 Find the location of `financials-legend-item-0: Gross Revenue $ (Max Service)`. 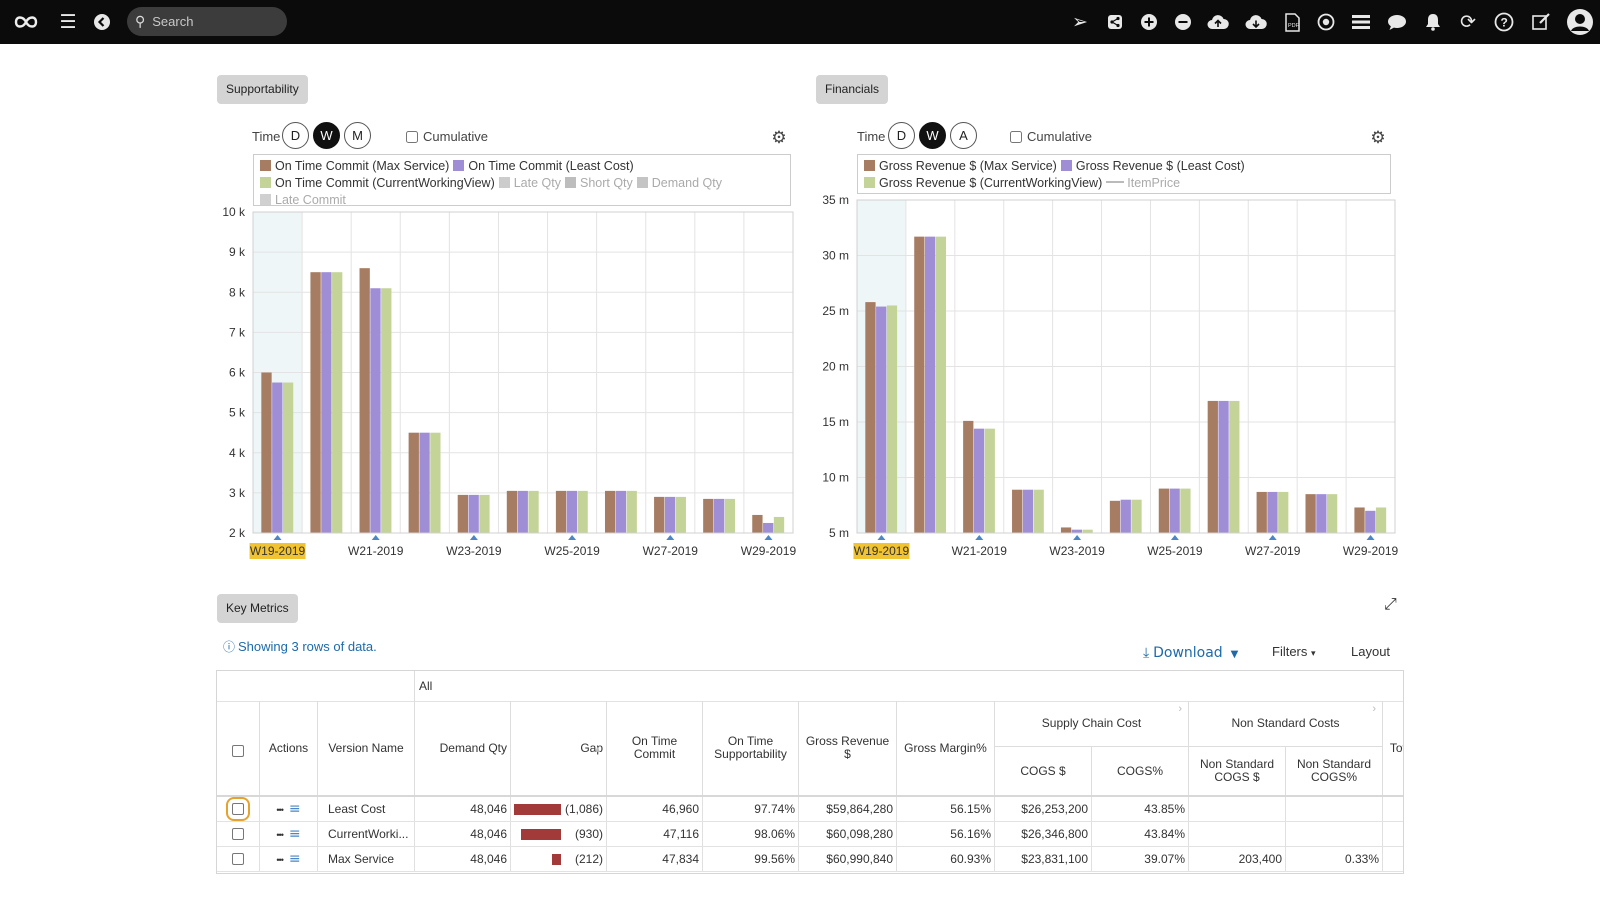

financials-legend-item-0: Gross Revenue $ (Max Service) is located at coordinates (960, 166).